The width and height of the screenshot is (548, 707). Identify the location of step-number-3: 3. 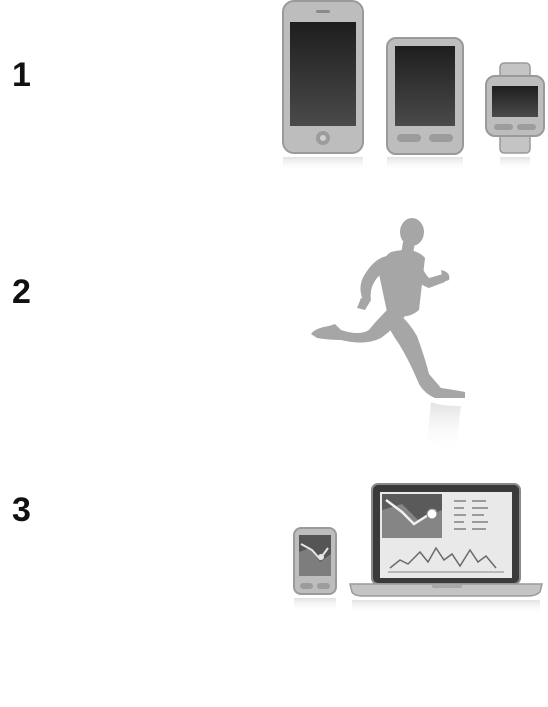
(21, 510).